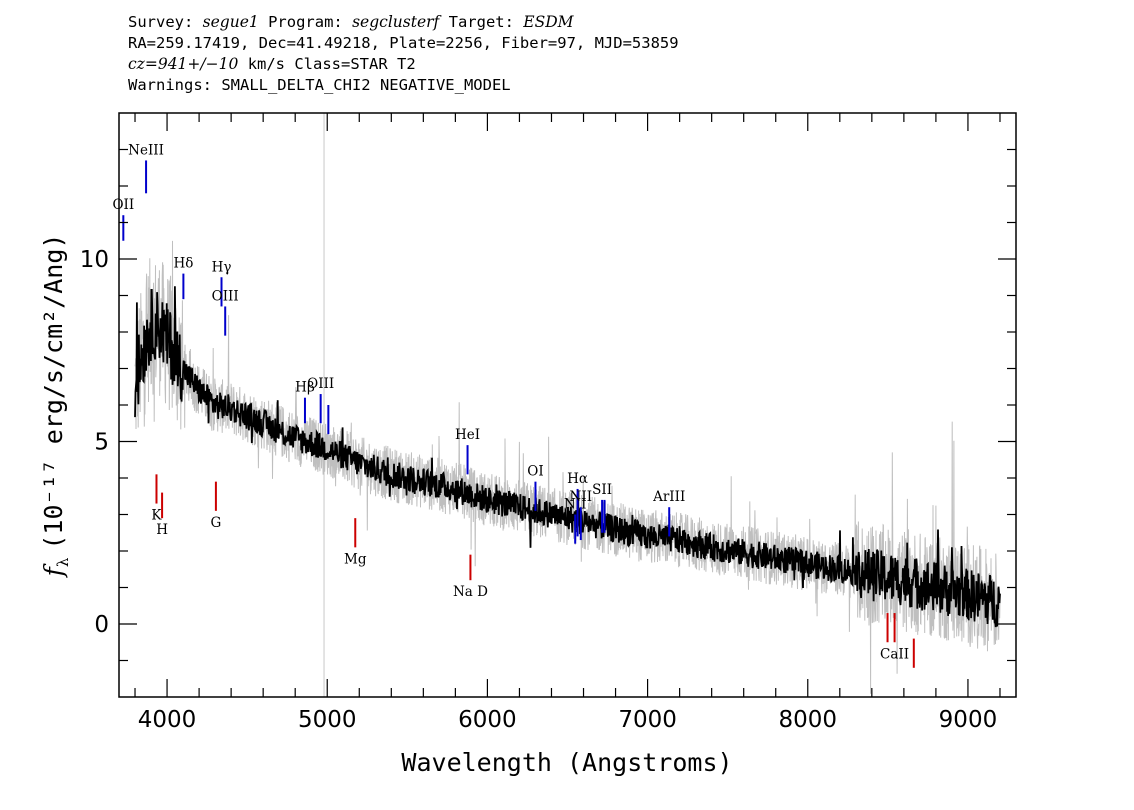 The image size is (1134, 810). Describe the element at coordinates (566, 762) in the screenshot. I see `x-axis-title: Wavelength (Angstroms)` at that location.